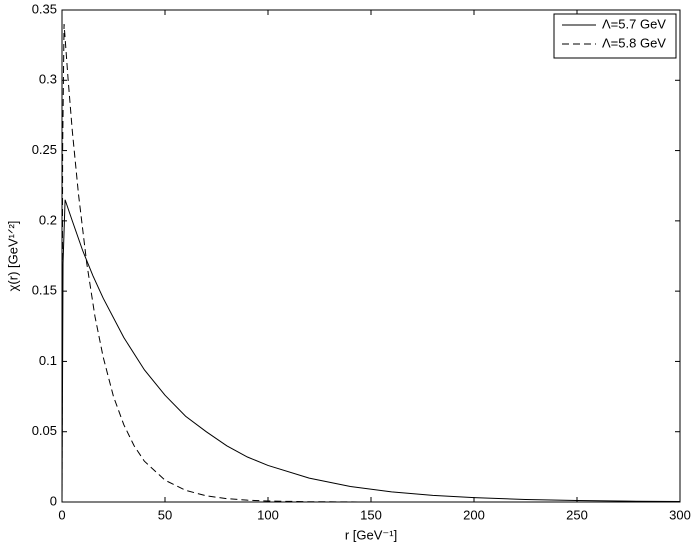 The width and height of the screenshot is (700, 547). I want to click on legend-label: Λ=5.7 GeV, so click(634, 23).